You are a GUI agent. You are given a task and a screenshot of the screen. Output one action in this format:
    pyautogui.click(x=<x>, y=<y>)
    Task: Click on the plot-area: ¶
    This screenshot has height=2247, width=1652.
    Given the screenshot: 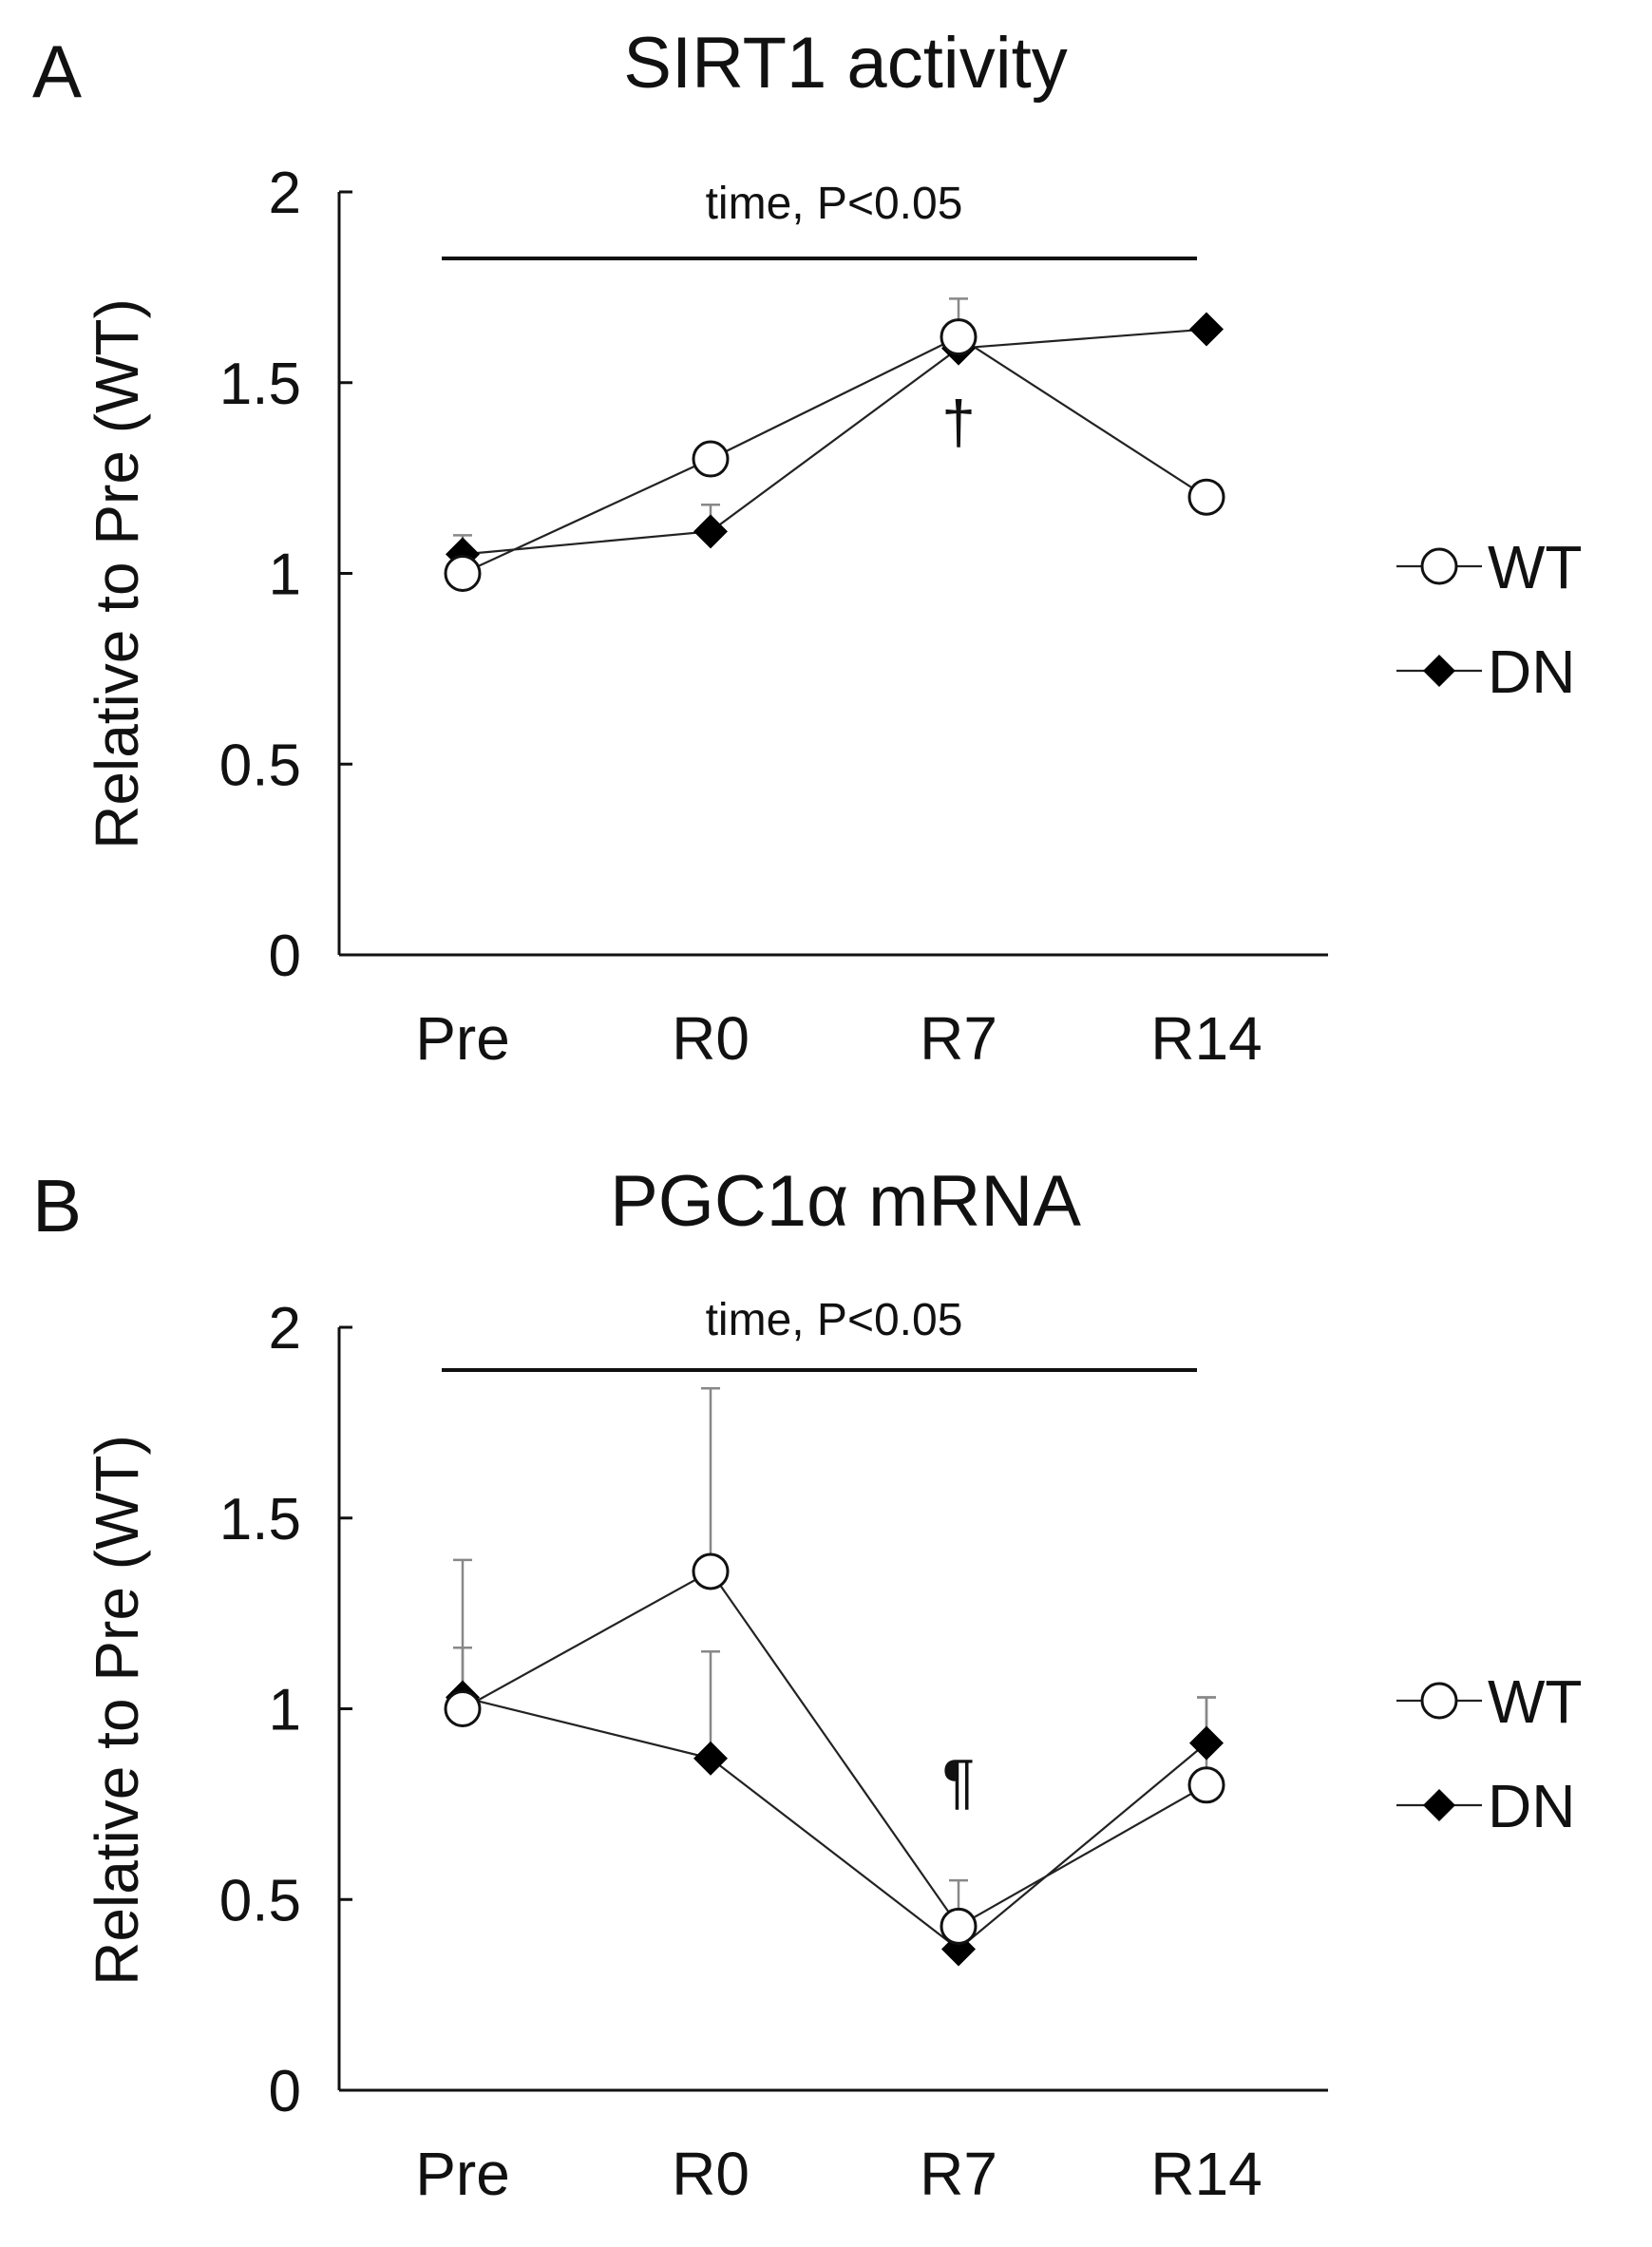 What is the action you would take?
    pyautogui.click(x=834, y=1676)
    